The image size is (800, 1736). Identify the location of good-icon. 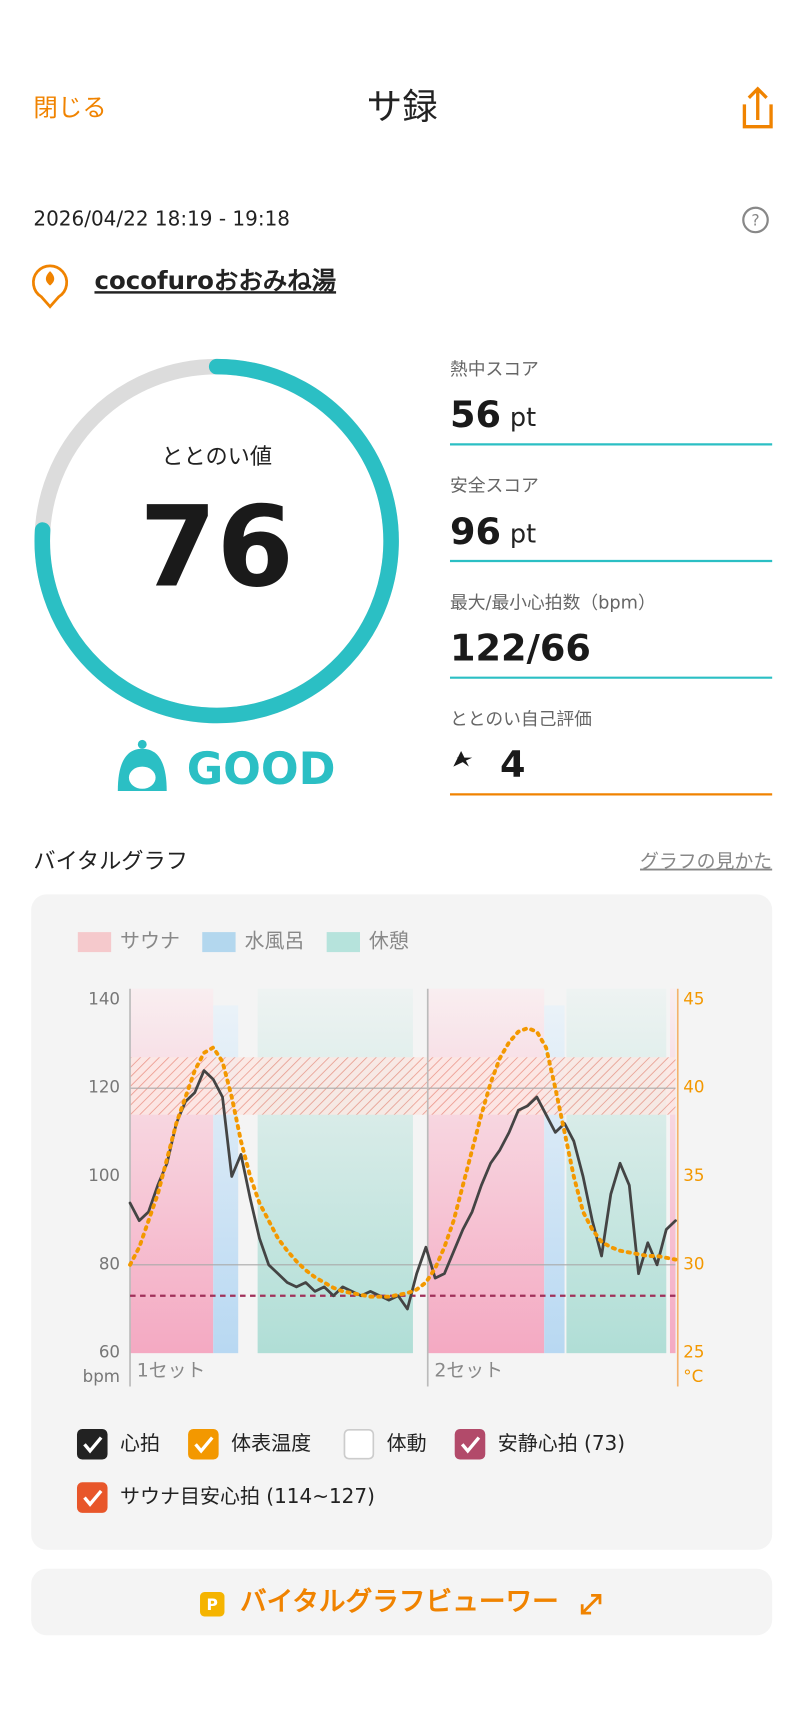
(142, 765).